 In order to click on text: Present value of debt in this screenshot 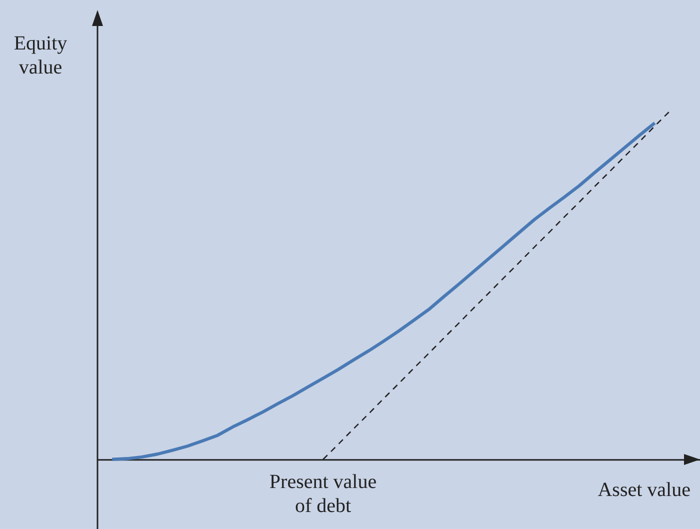, I will do `click(323, 494)`.